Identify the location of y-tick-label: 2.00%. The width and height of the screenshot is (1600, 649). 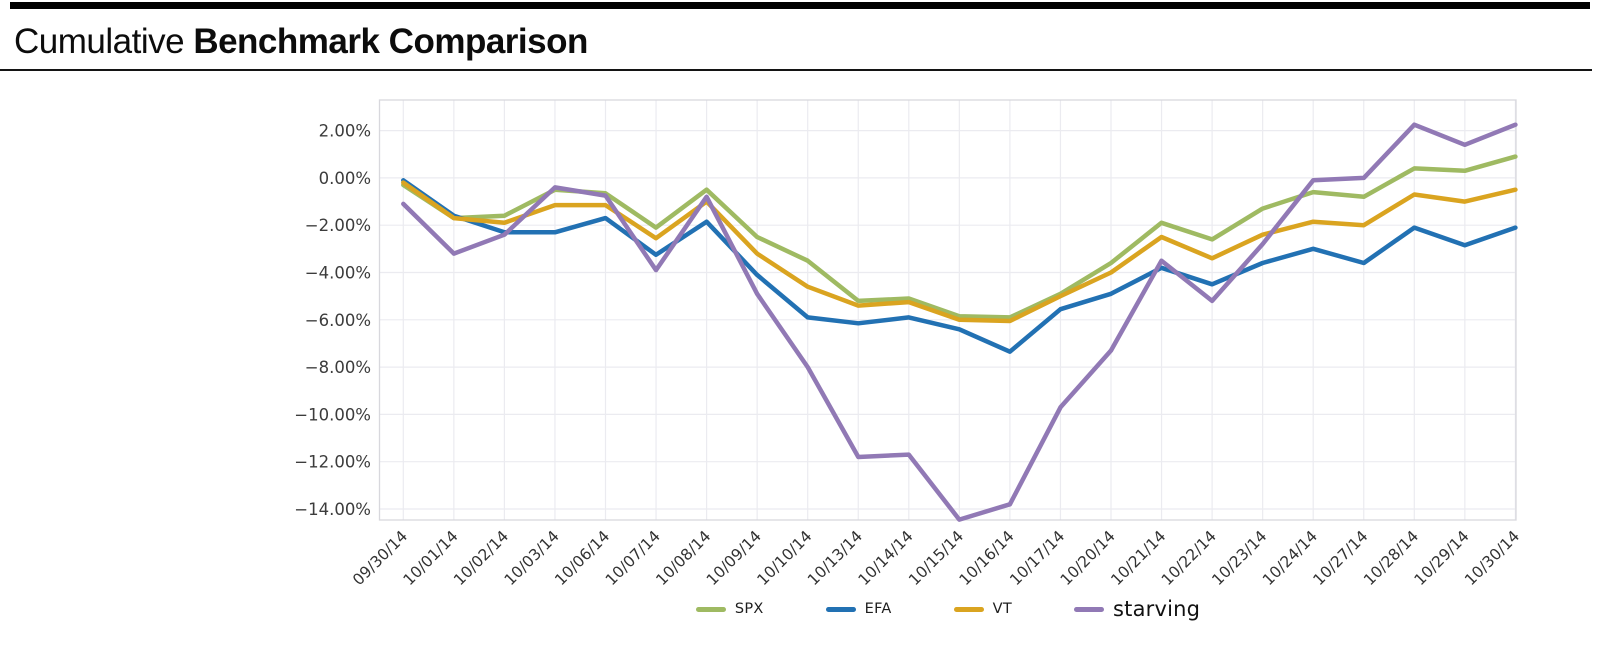
(345, 131).